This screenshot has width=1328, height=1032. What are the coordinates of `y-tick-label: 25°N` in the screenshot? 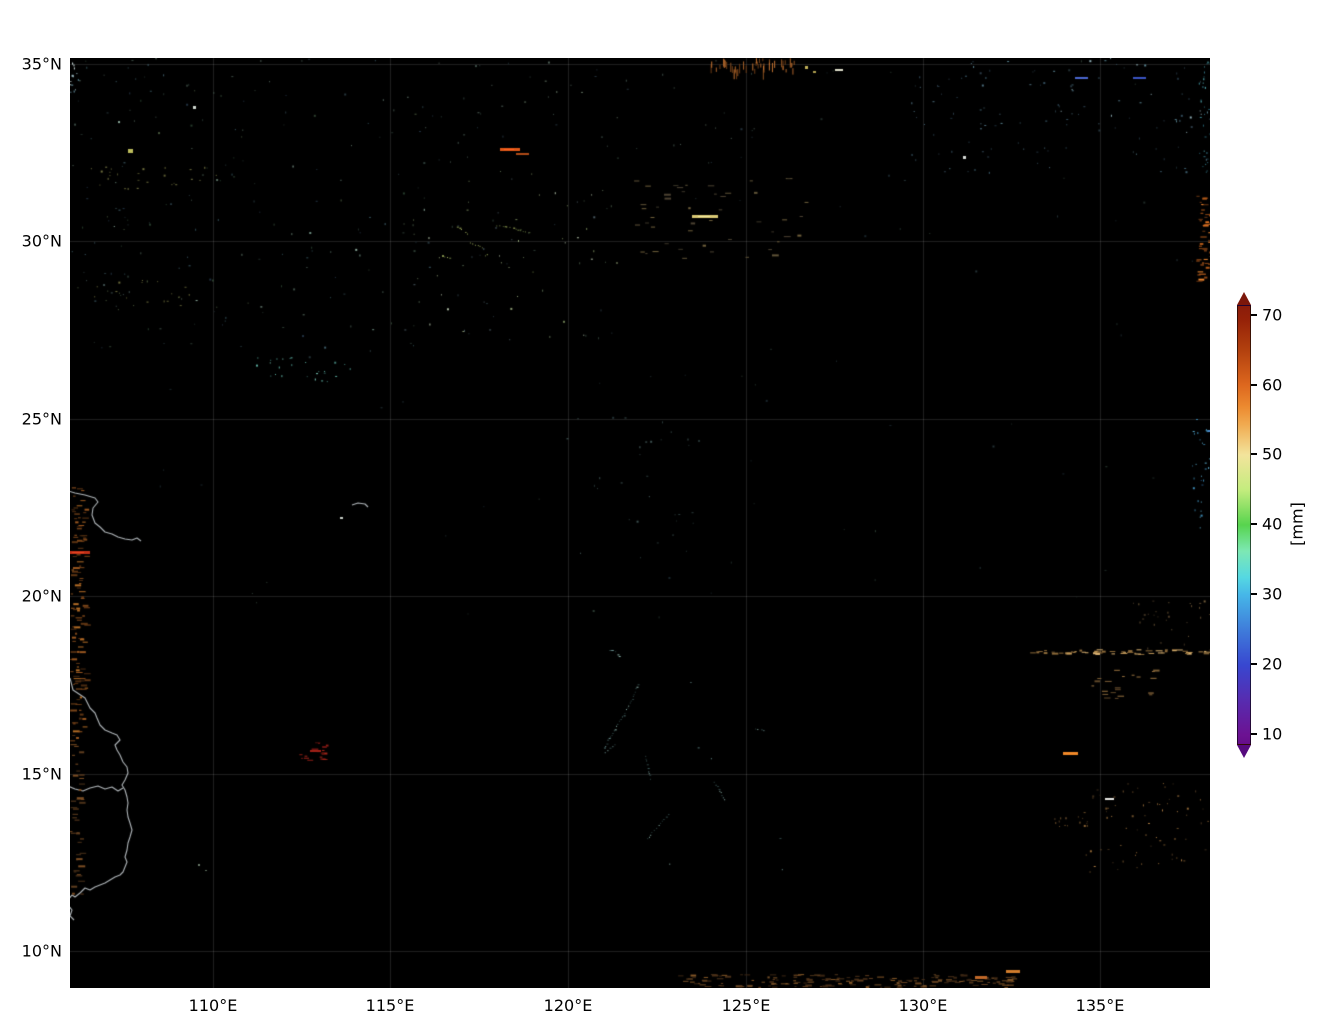 It's located at (41, 419).